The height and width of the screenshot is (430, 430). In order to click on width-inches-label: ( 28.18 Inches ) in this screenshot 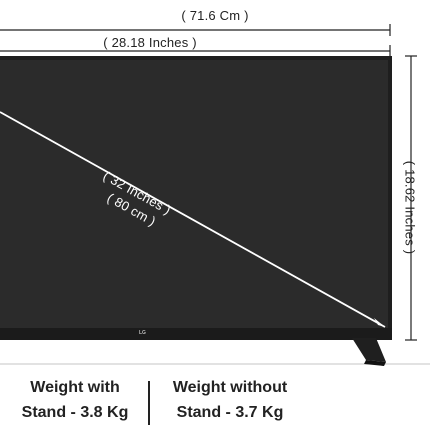, I will do `click(150, 42)`.